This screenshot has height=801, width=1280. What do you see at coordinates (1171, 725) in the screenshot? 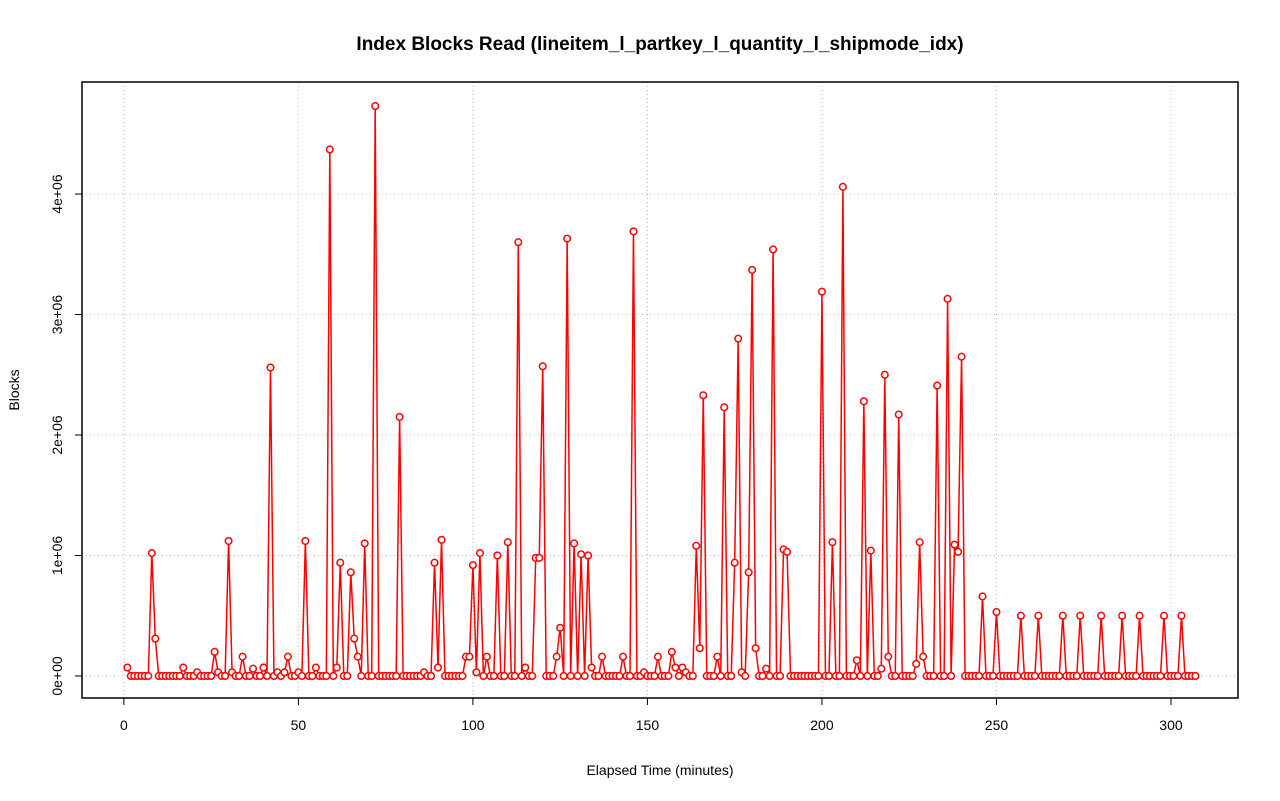
I see `x-tick-label: 300` at bounding box center [1171, 725].